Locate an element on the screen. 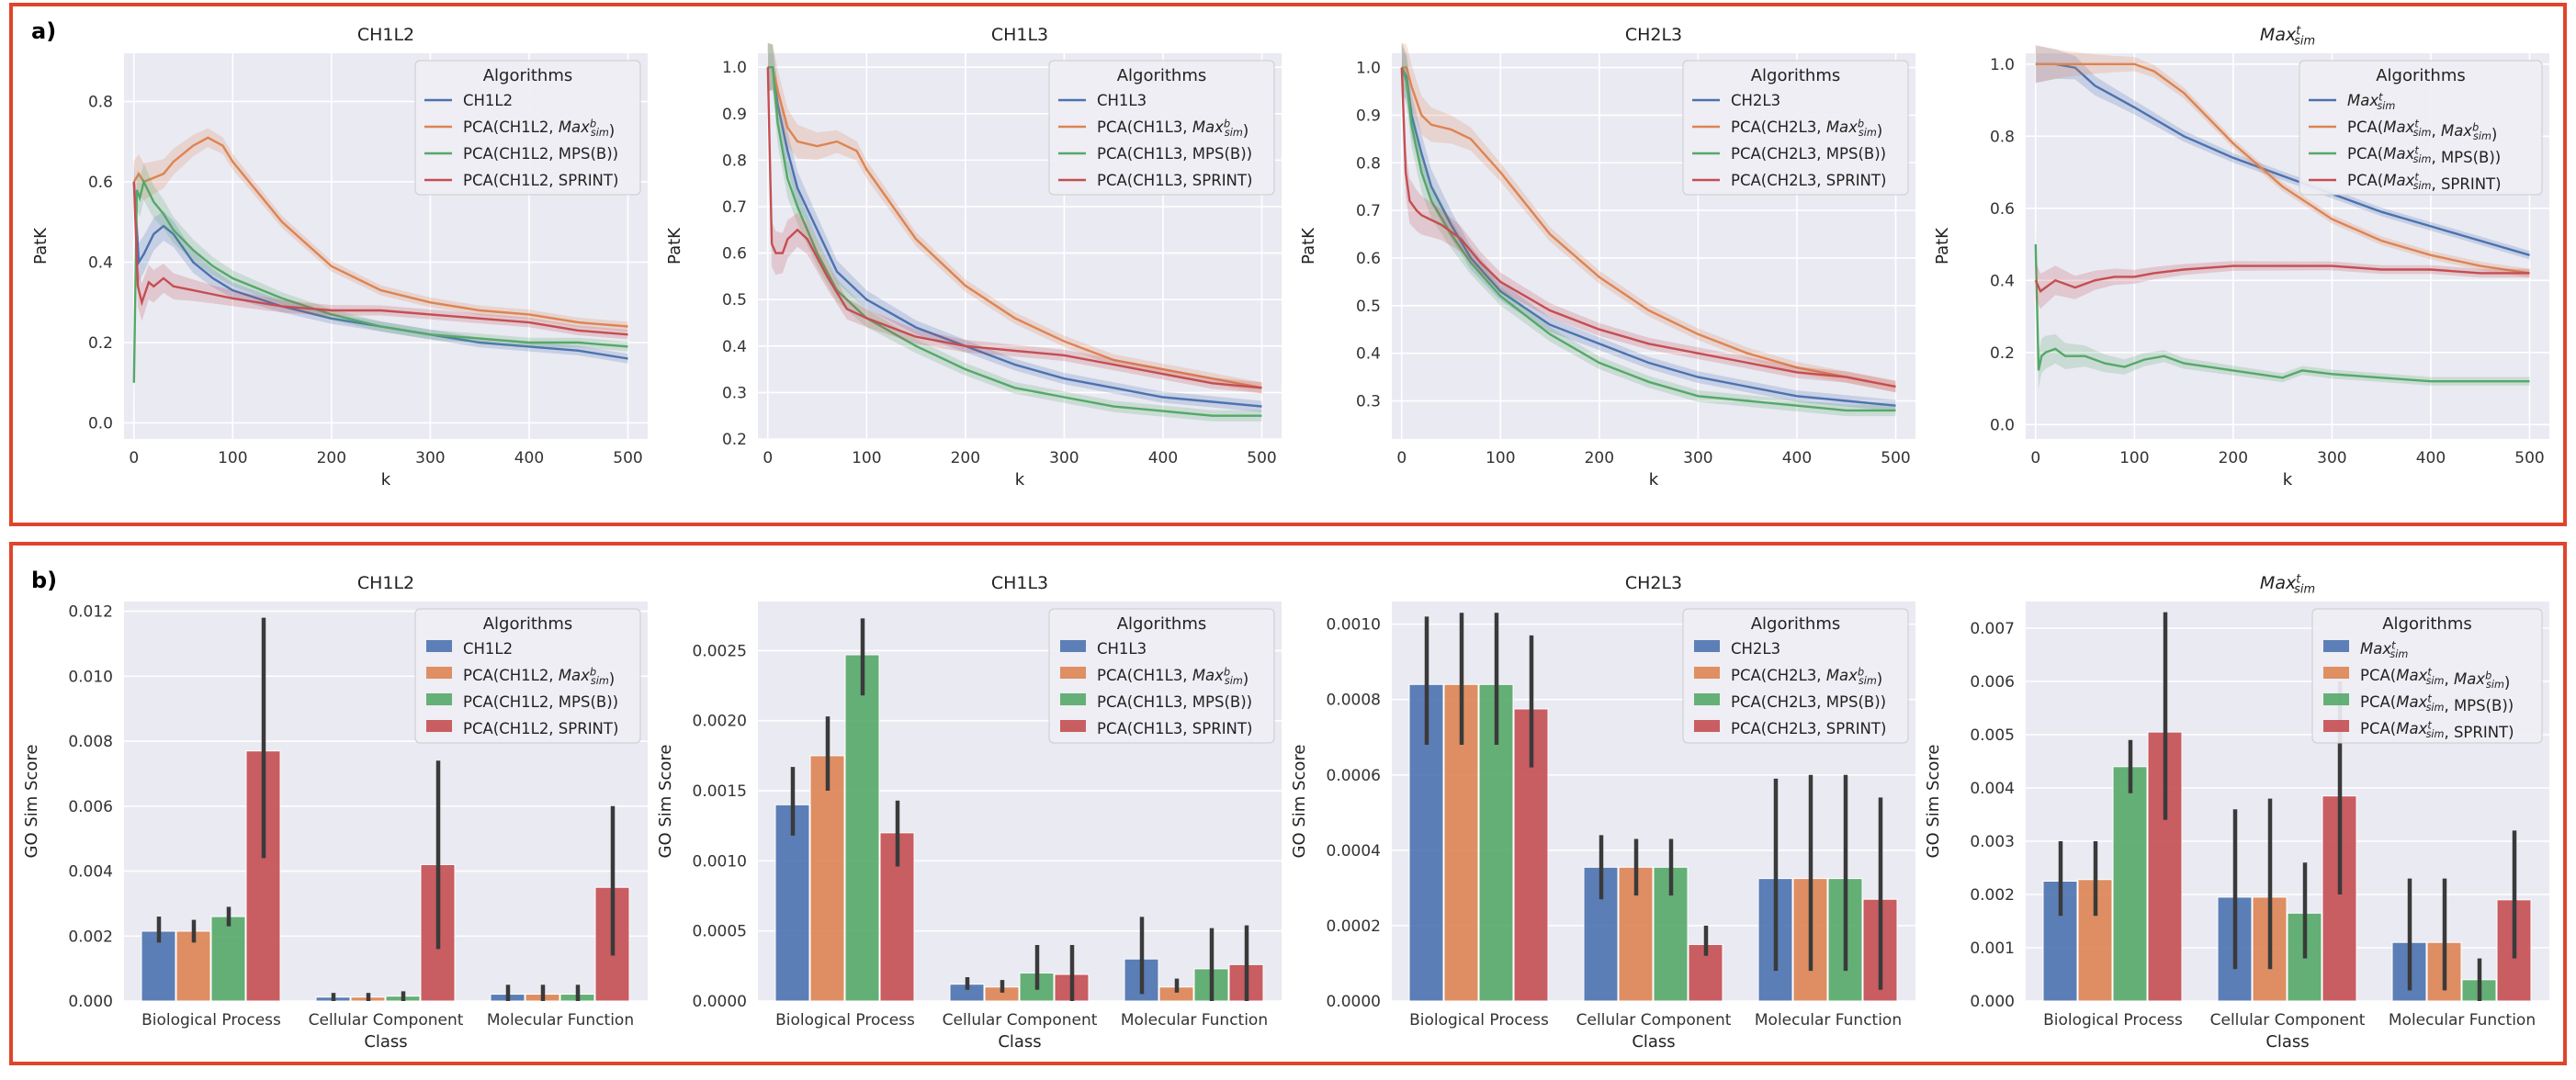 The image size is (2576, 1080). legend-entry-label: PCA(Maxt sim, MPS(B)) is located at coordinates (2437, 703).